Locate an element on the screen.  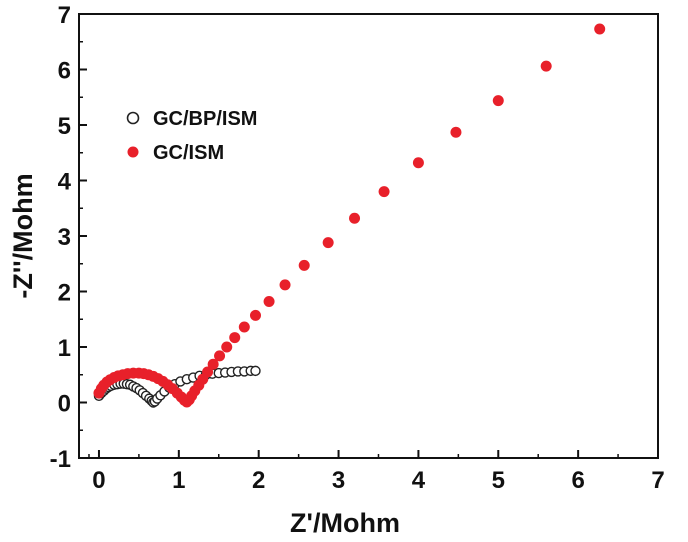
x-axis-label: Z'/Mohm is located at coordinates (345, 523).